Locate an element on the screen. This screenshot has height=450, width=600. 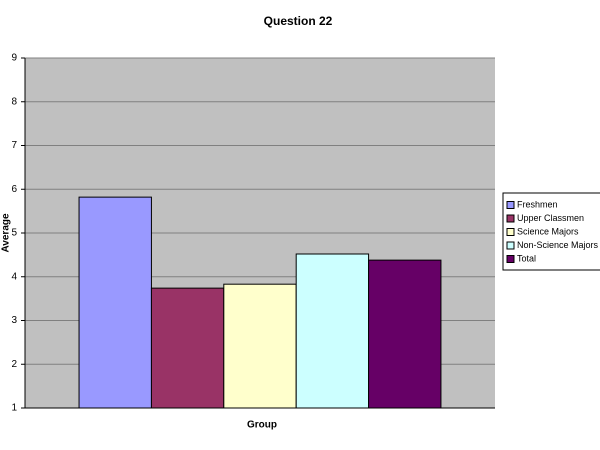
y-tick-label: 3 is located at coordinates (14, 320).